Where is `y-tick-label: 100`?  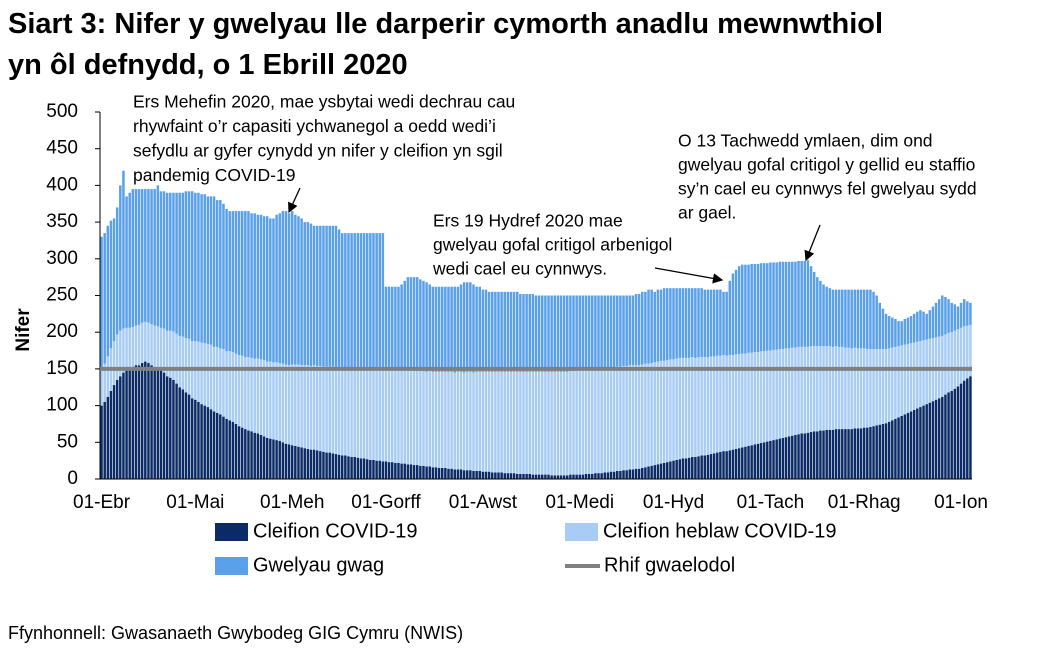
y-tick-label: 100 is located at coordinates (62, 405).